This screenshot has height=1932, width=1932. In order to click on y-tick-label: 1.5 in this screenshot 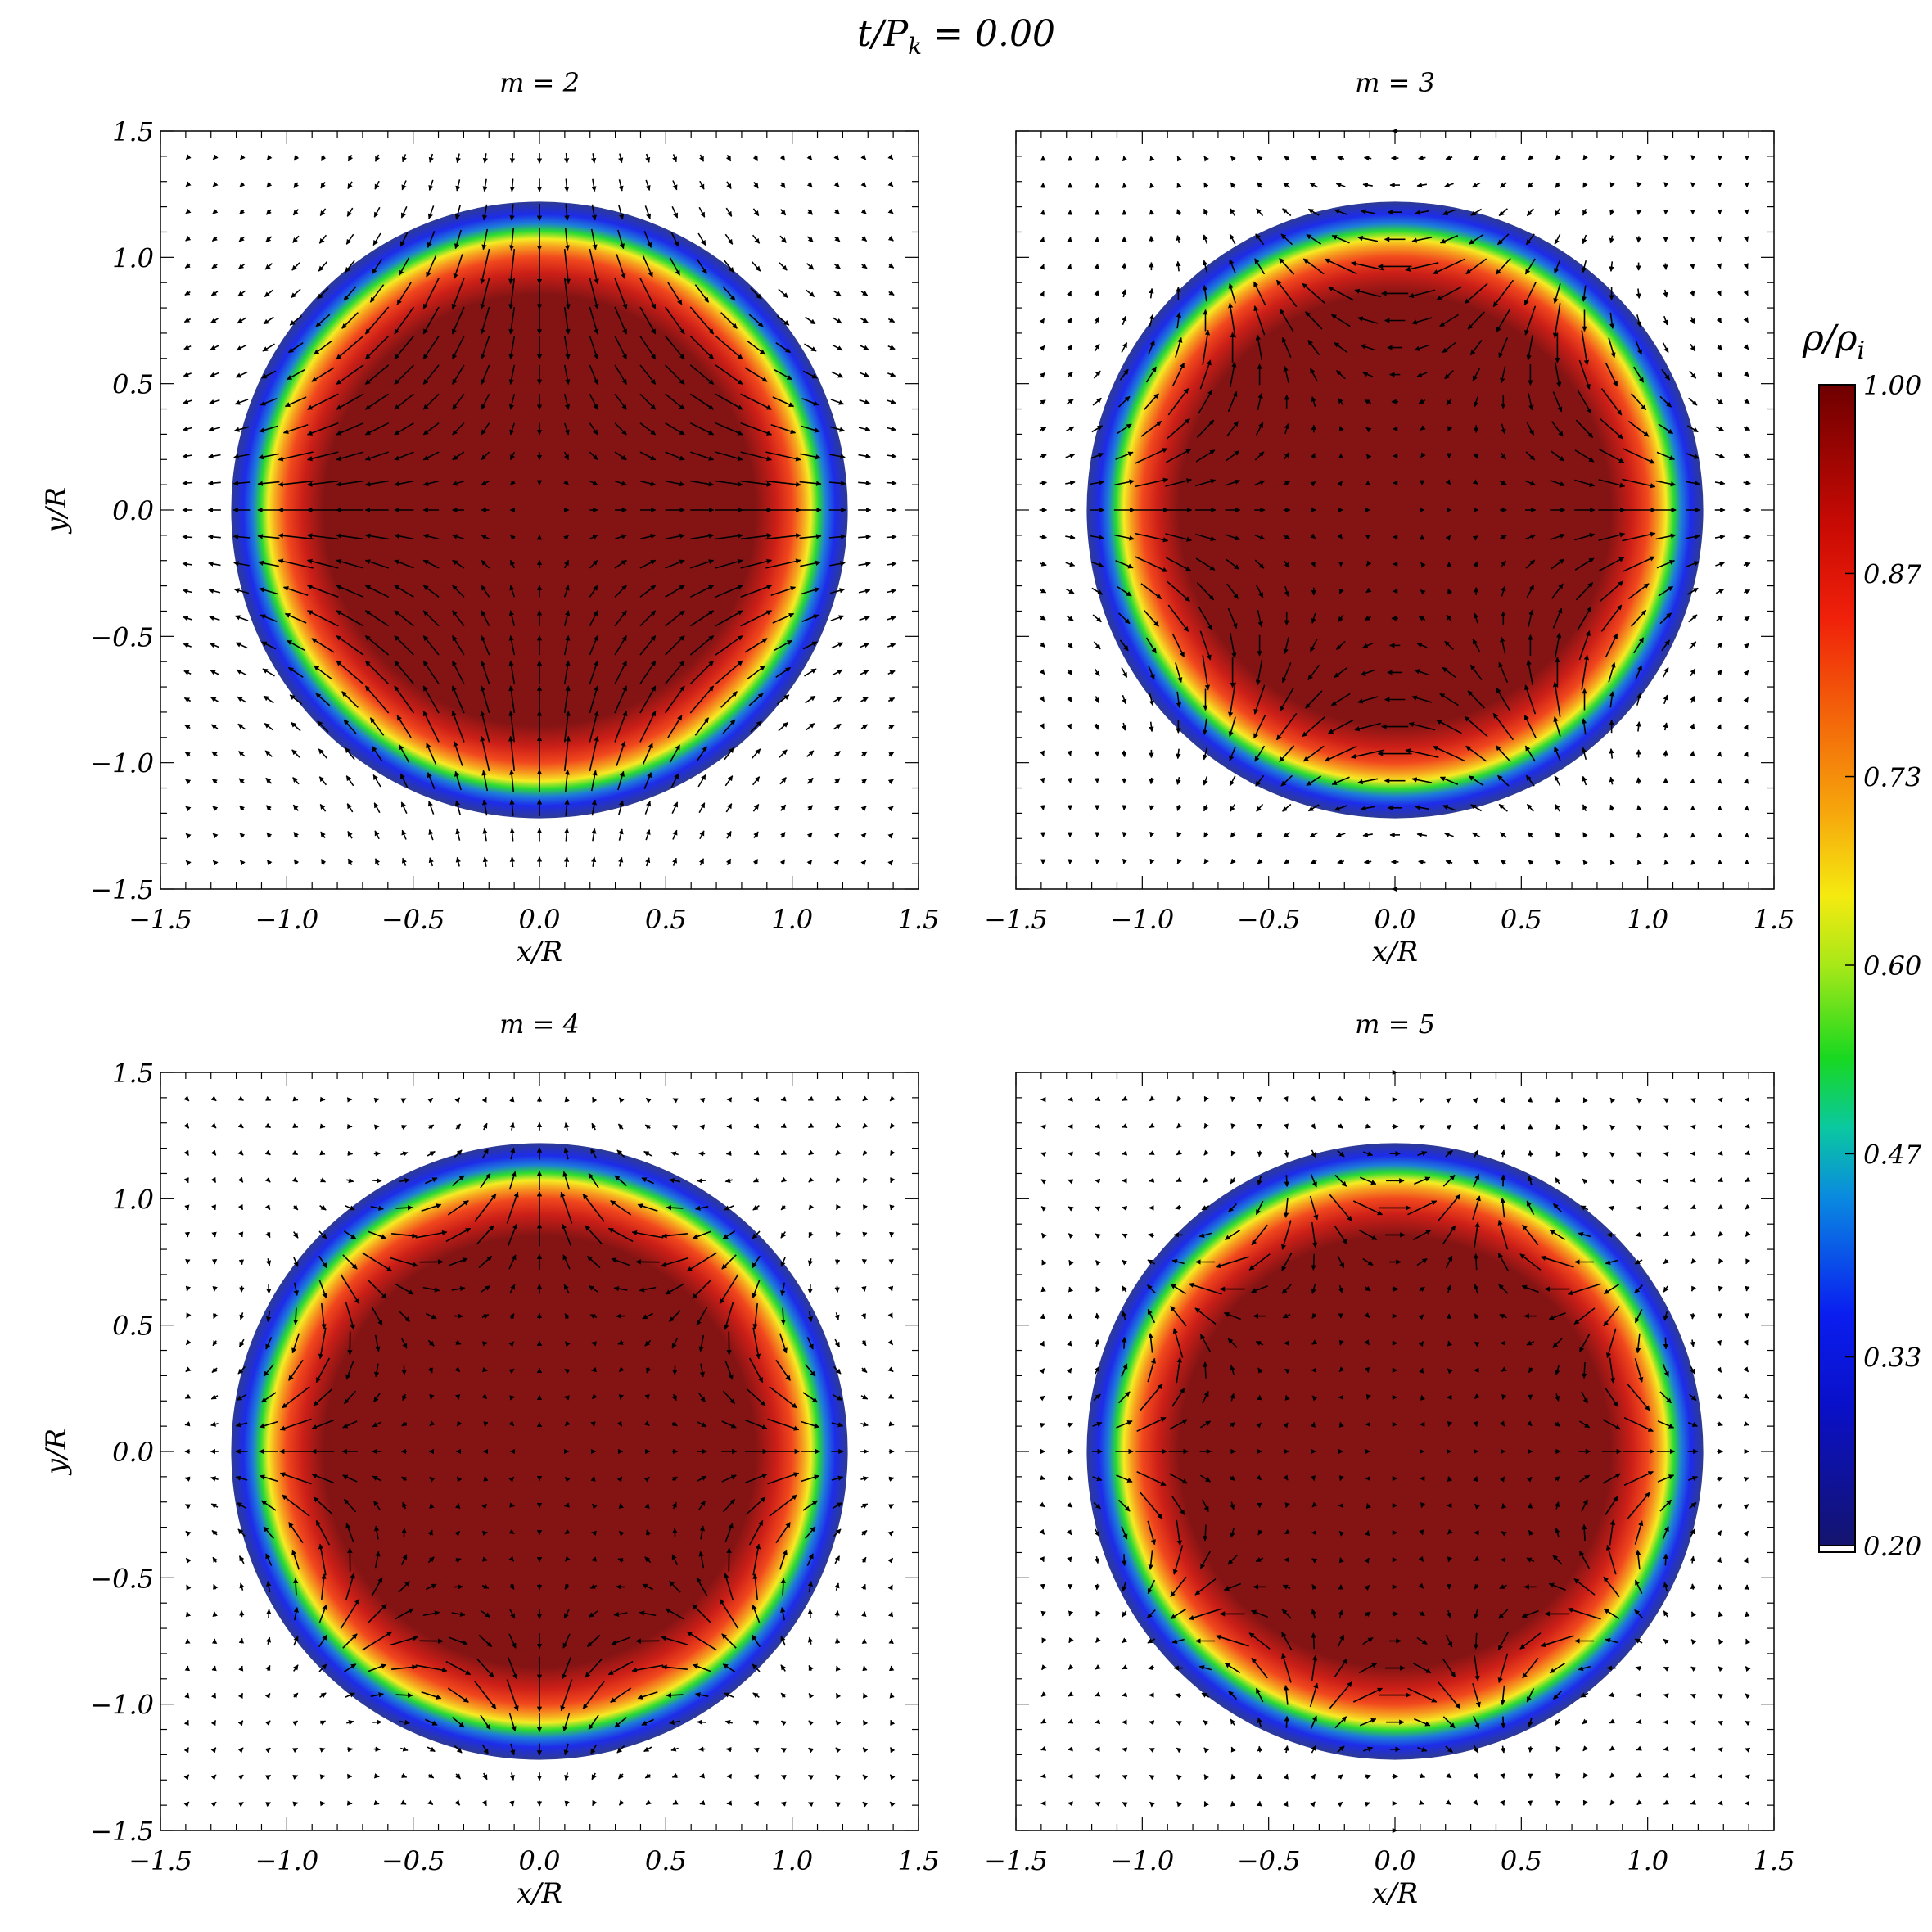, I will do `click(133, 1073)`.